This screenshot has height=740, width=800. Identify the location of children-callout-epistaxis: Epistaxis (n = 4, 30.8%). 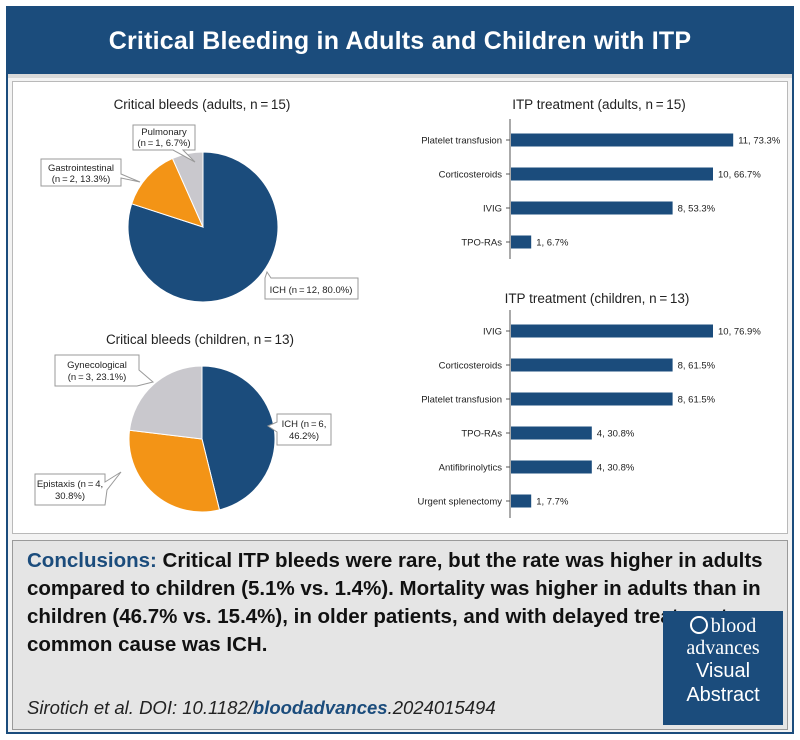
(78, 488).